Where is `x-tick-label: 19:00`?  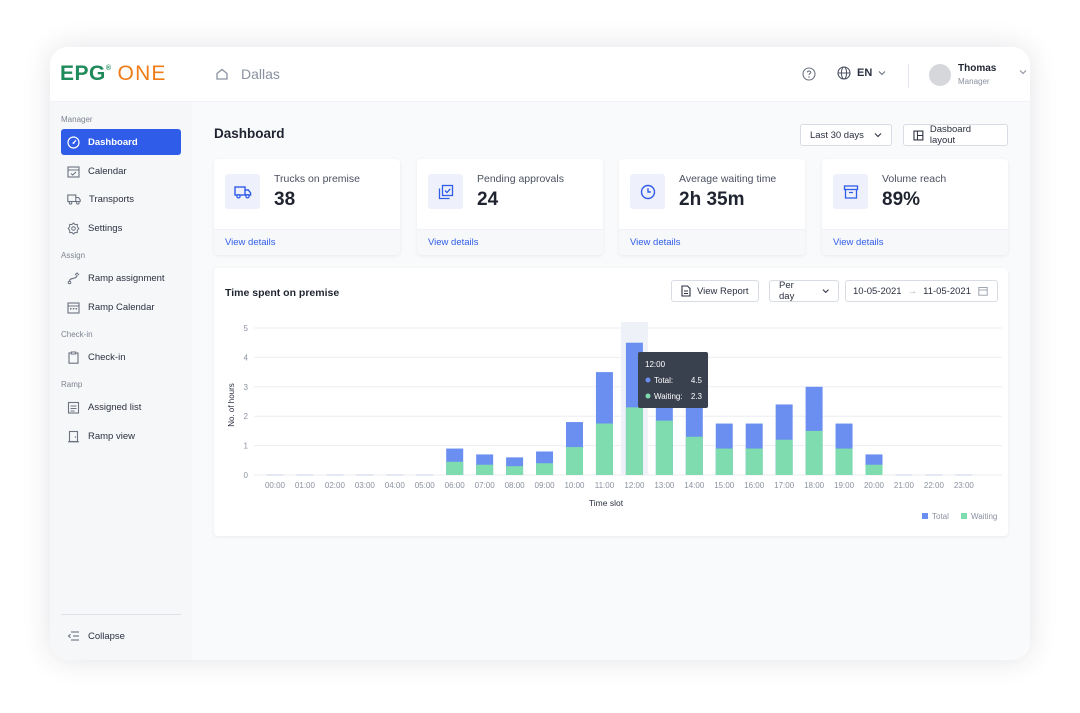
x-tick-label: 19:00 is located at coordinates (844, 485).